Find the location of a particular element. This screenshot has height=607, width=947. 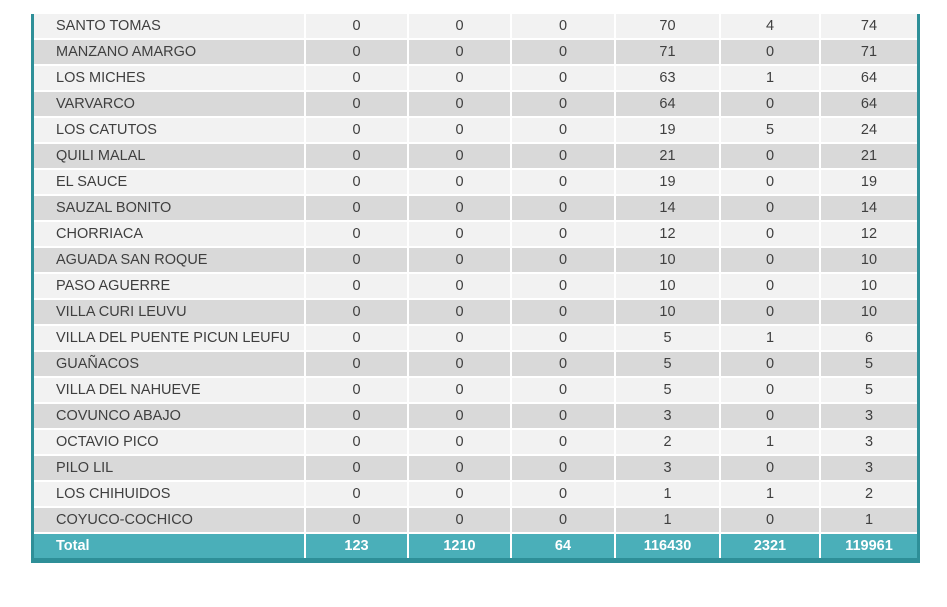

table-row: SAUZAL BONITO 0 0 0 14 0 14 is located at coordinates (475, 208).